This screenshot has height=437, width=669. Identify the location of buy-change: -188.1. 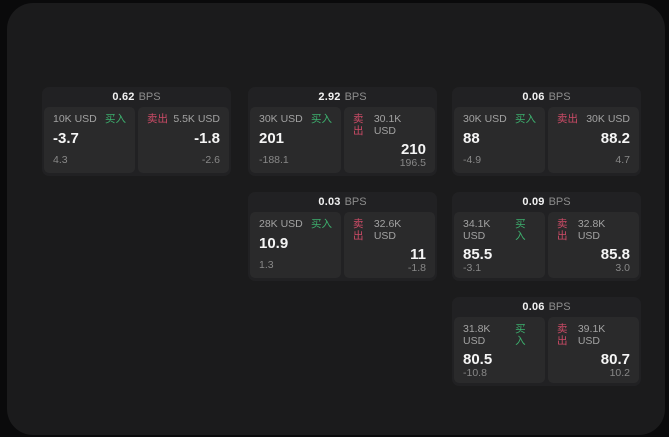
(274, 160).